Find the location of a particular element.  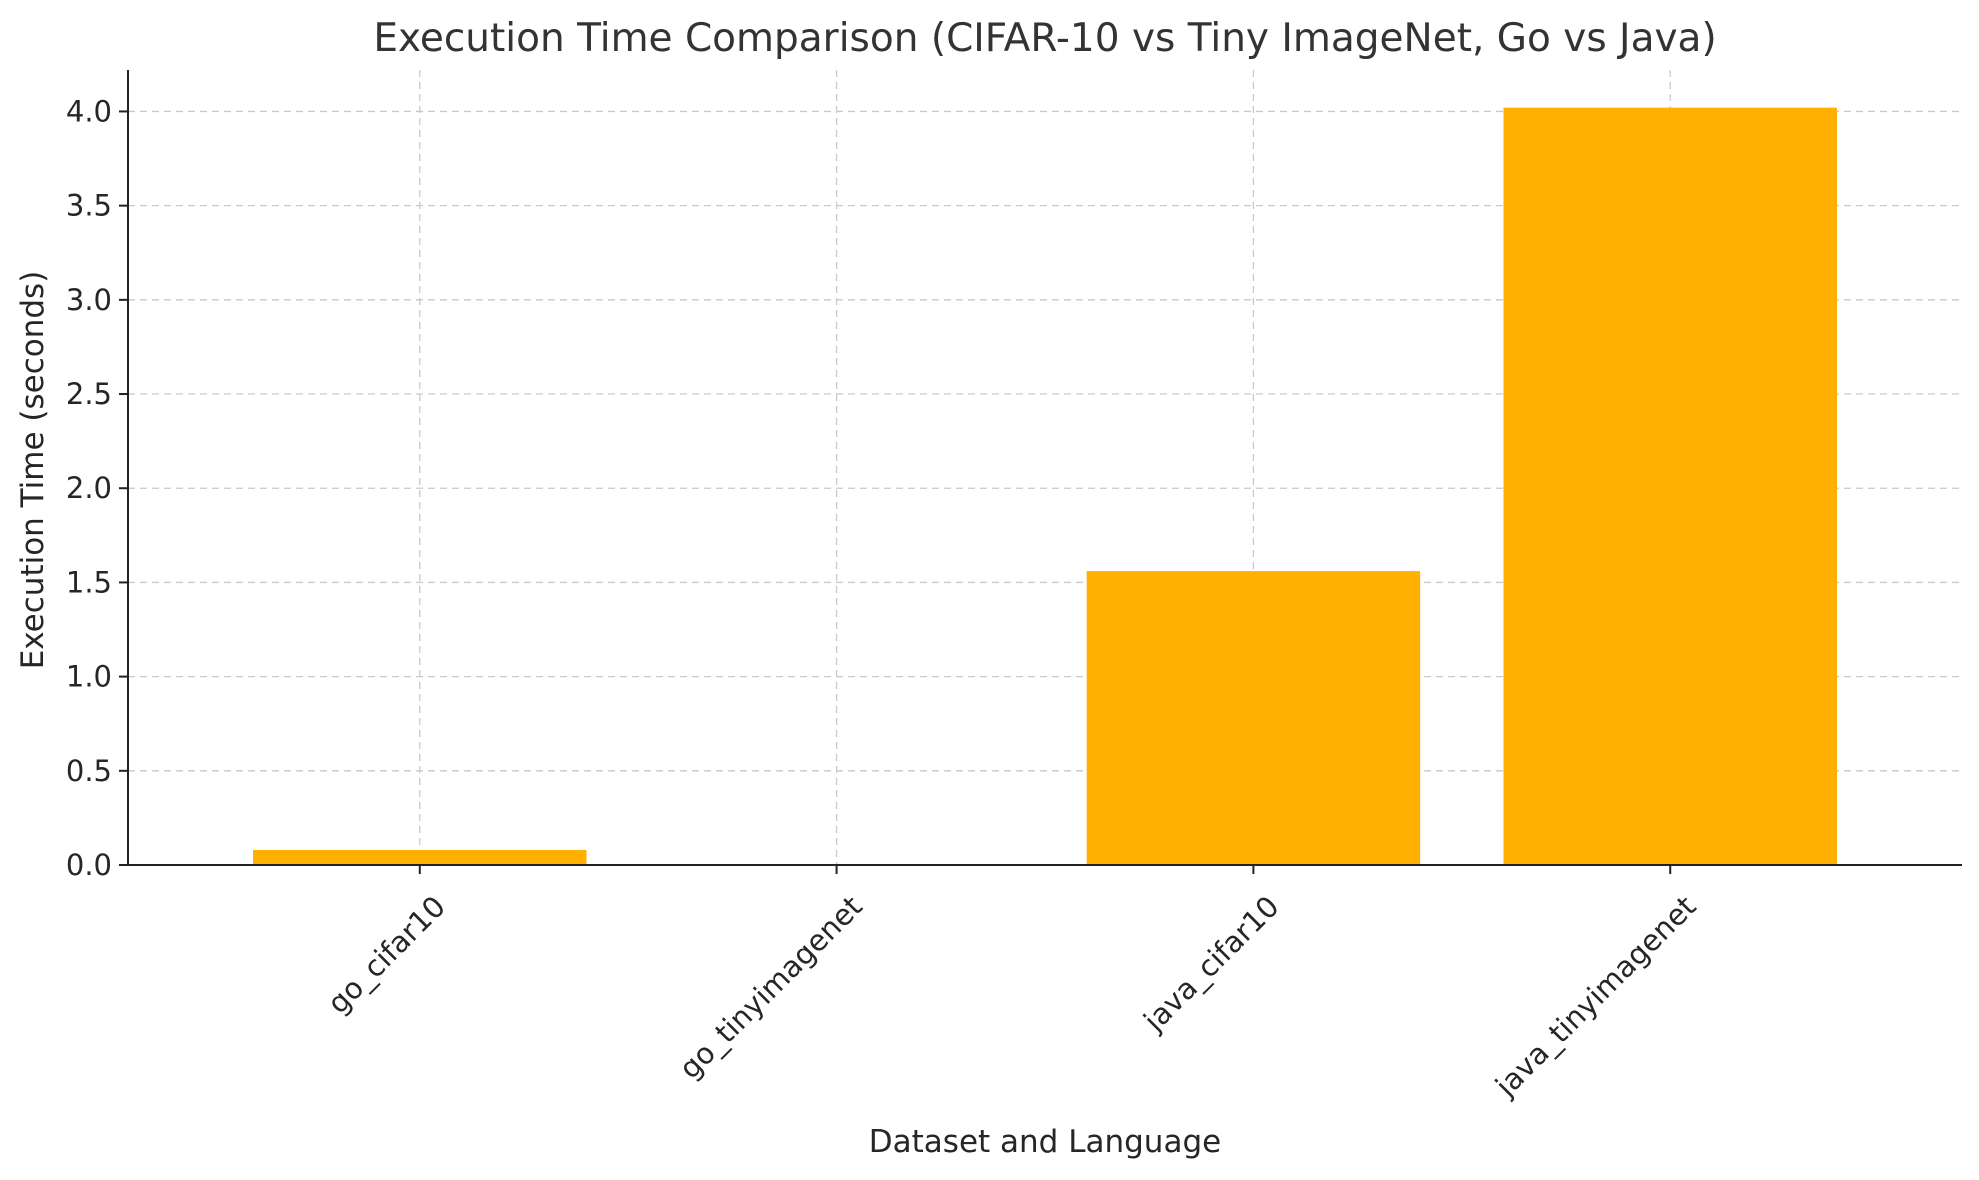

y-tick-label: 3.5 is located at coordinates (89, 206).